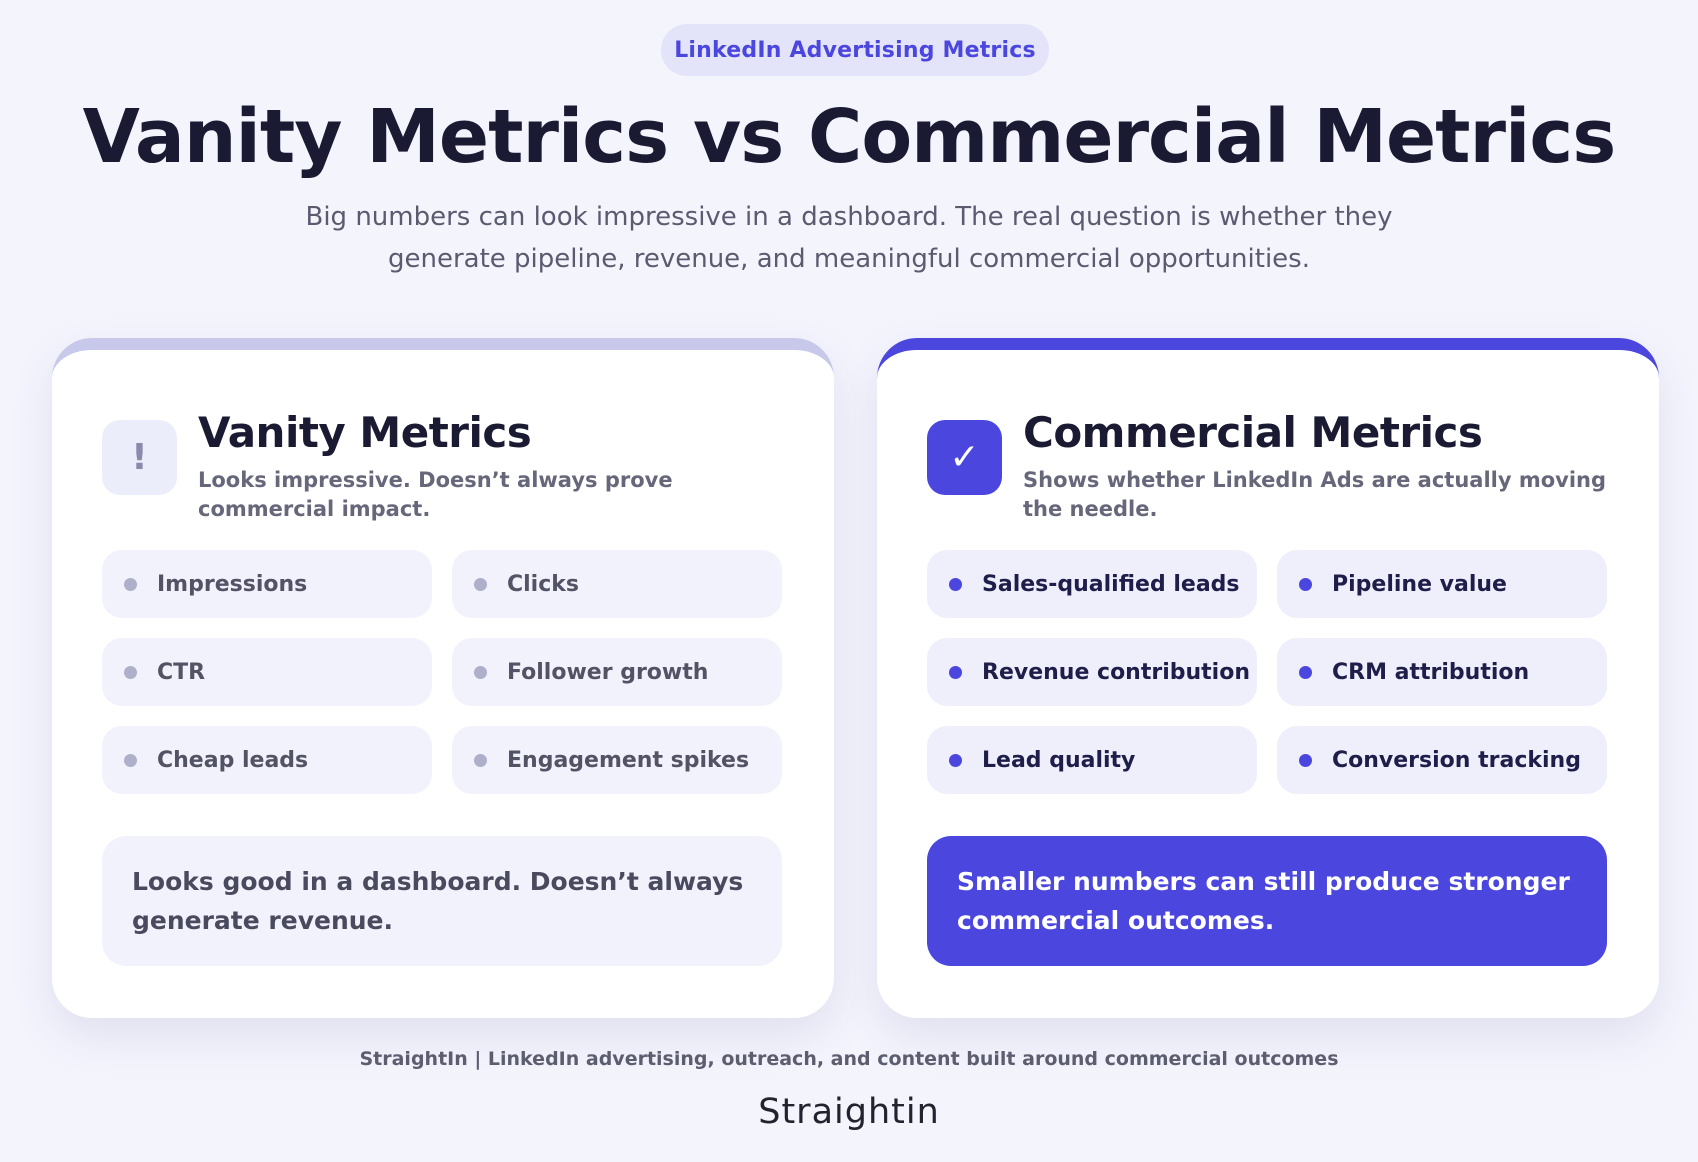  I want to click on exclamation-icon: !, so click(139, 457).